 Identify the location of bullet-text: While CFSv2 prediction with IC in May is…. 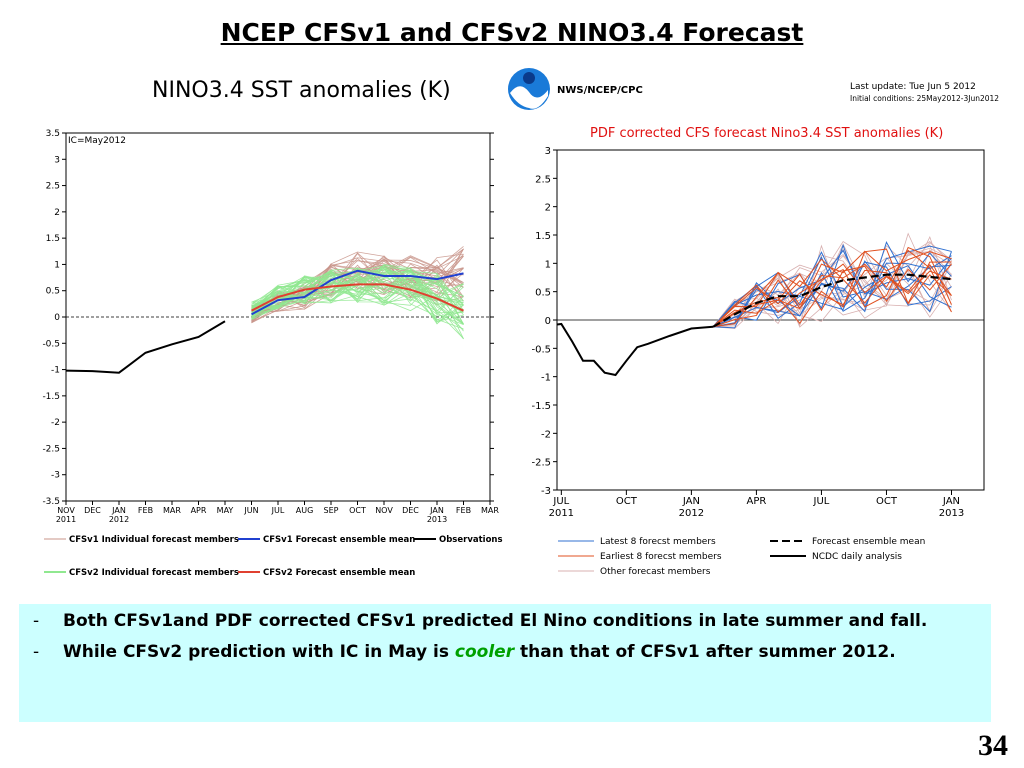
(519, 652).